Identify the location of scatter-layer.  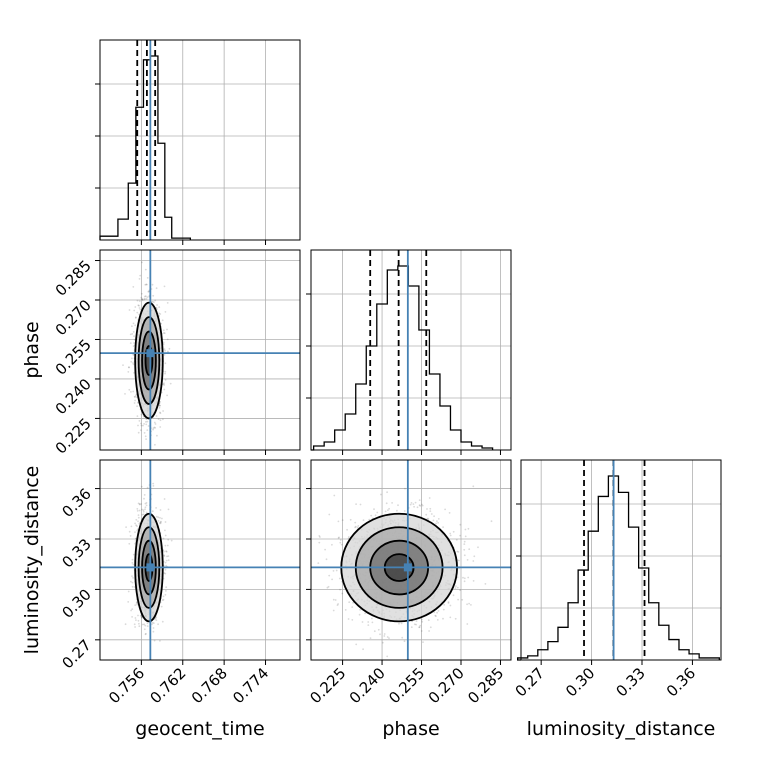
(148, 573).